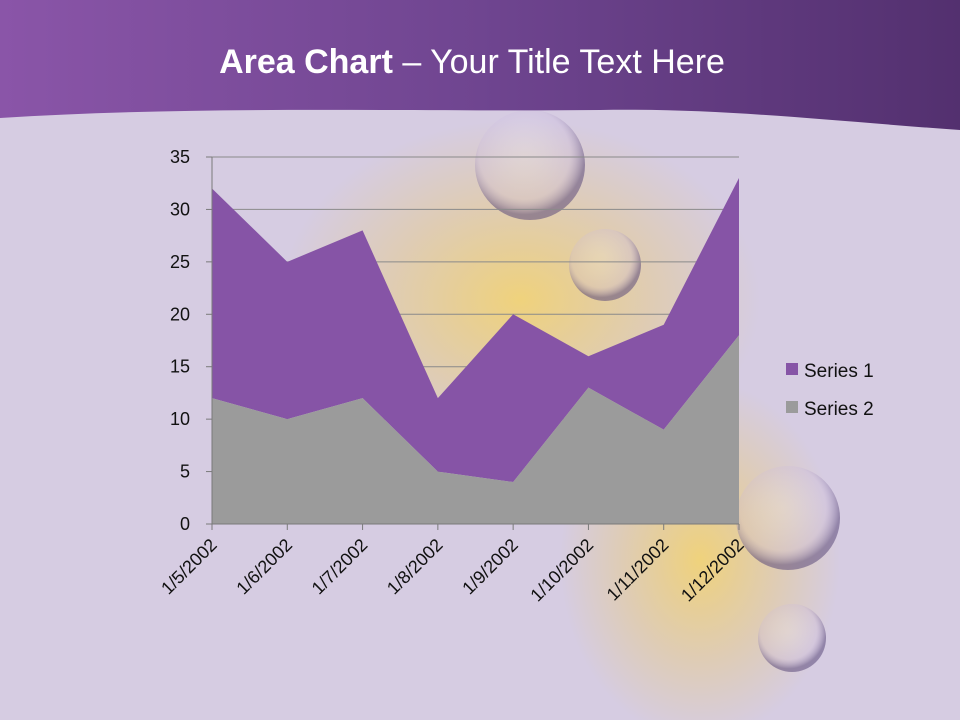 This screenshot has height=720, width=960. Describe the element at coordinates (415, 567) in the screenshot. I see `x-tick-label: 1/8/2002` at that location.